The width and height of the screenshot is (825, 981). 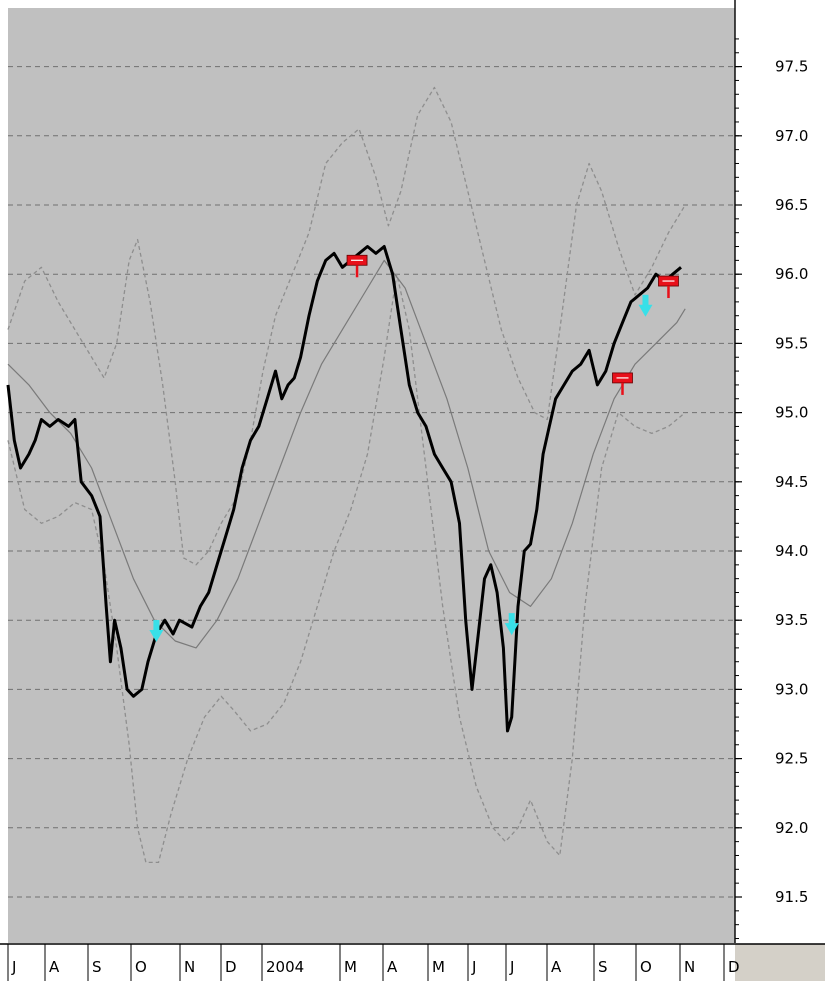 I want to click on x-axis: J A S O N D 2004 M A M J J A S O N D, so click(x=412, y=962).